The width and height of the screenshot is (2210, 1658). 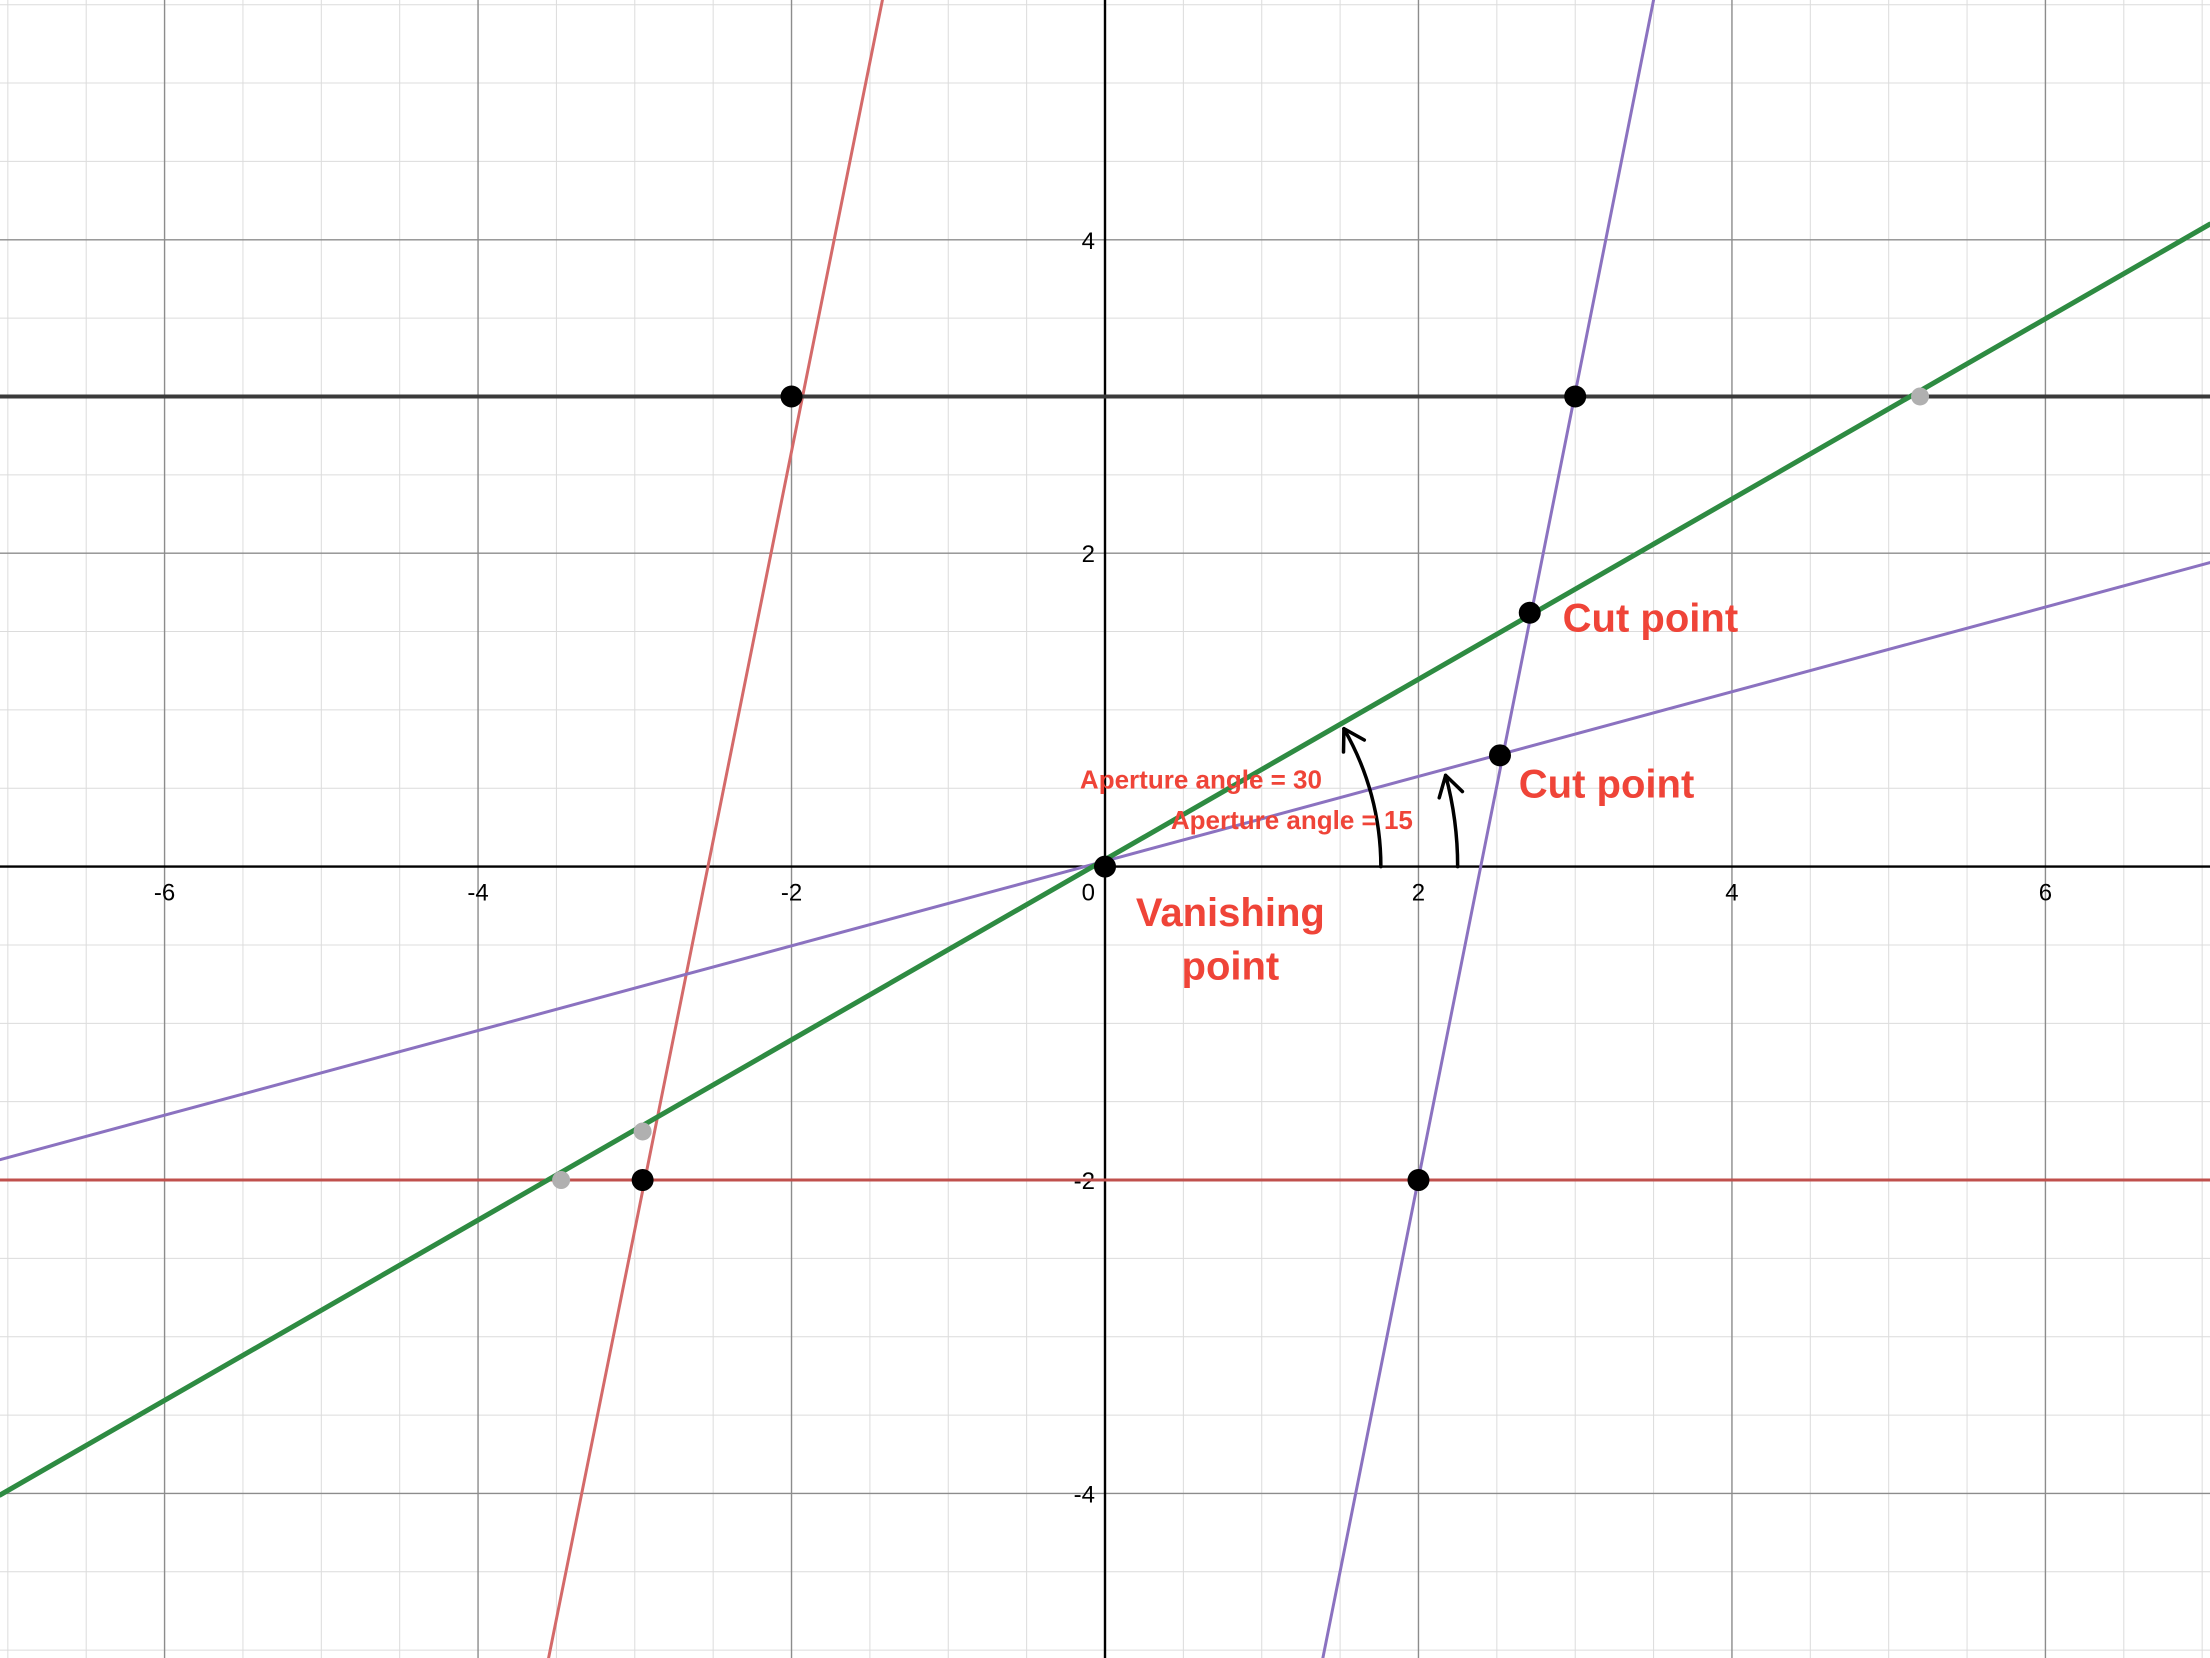 What do you see at coordinates (1418, 893) in the screenshot?
I see `x-tick-label: 2` at bounding box center [1418, 893].